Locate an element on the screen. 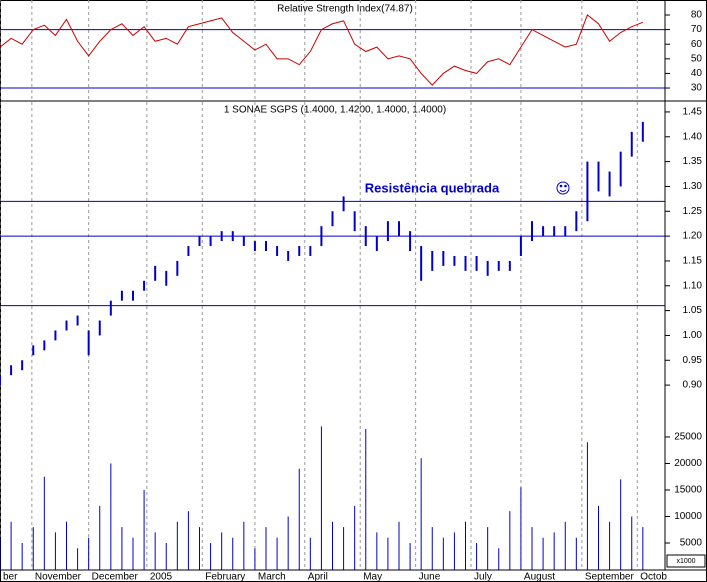 The height and width of the screenshot is (582, 707). x-tick-label: June is located at coordinates (430, 577).